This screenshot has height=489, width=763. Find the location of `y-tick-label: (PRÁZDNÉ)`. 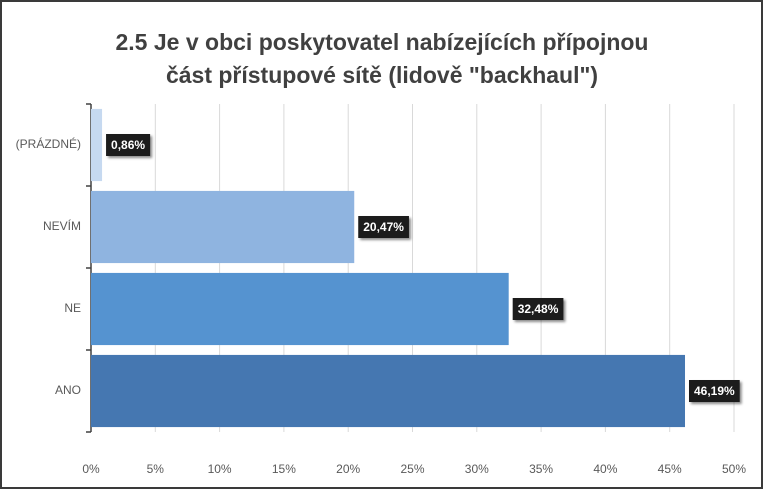

y-tick-label: (PRÁZDNÉ) is located at coordinates (48, 143).